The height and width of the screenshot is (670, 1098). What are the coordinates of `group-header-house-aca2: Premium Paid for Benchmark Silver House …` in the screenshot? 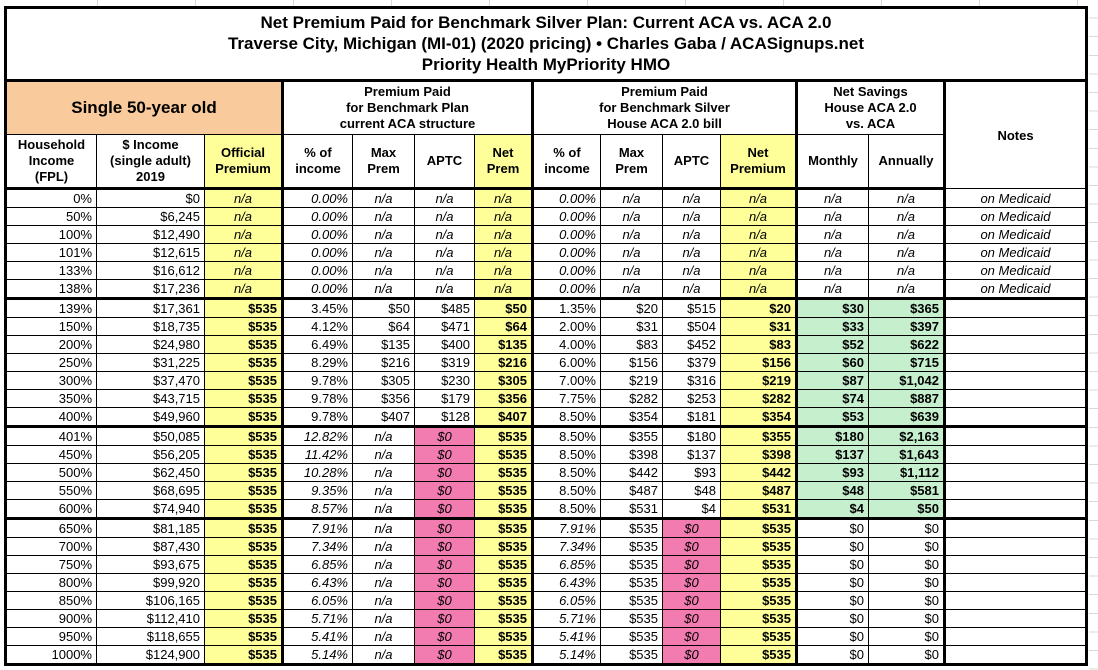 It's located at (664, 107).